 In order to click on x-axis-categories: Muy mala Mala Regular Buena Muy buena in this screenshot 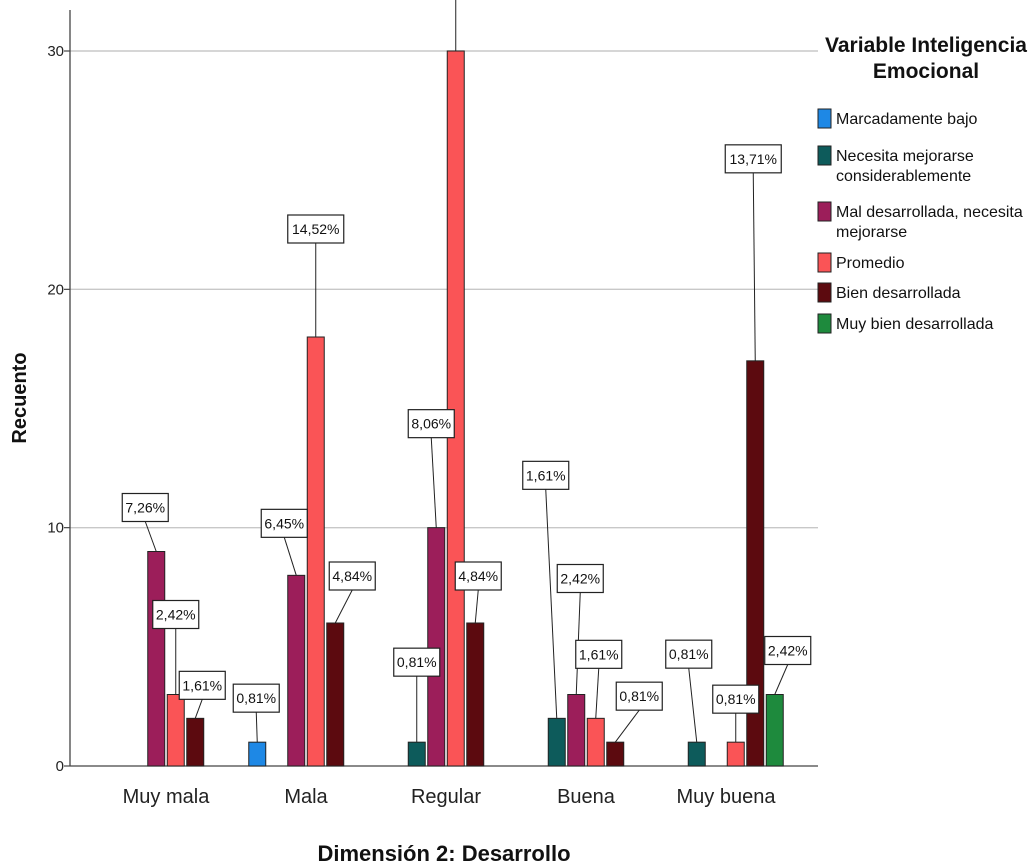, I will do `click(450, 797)`.